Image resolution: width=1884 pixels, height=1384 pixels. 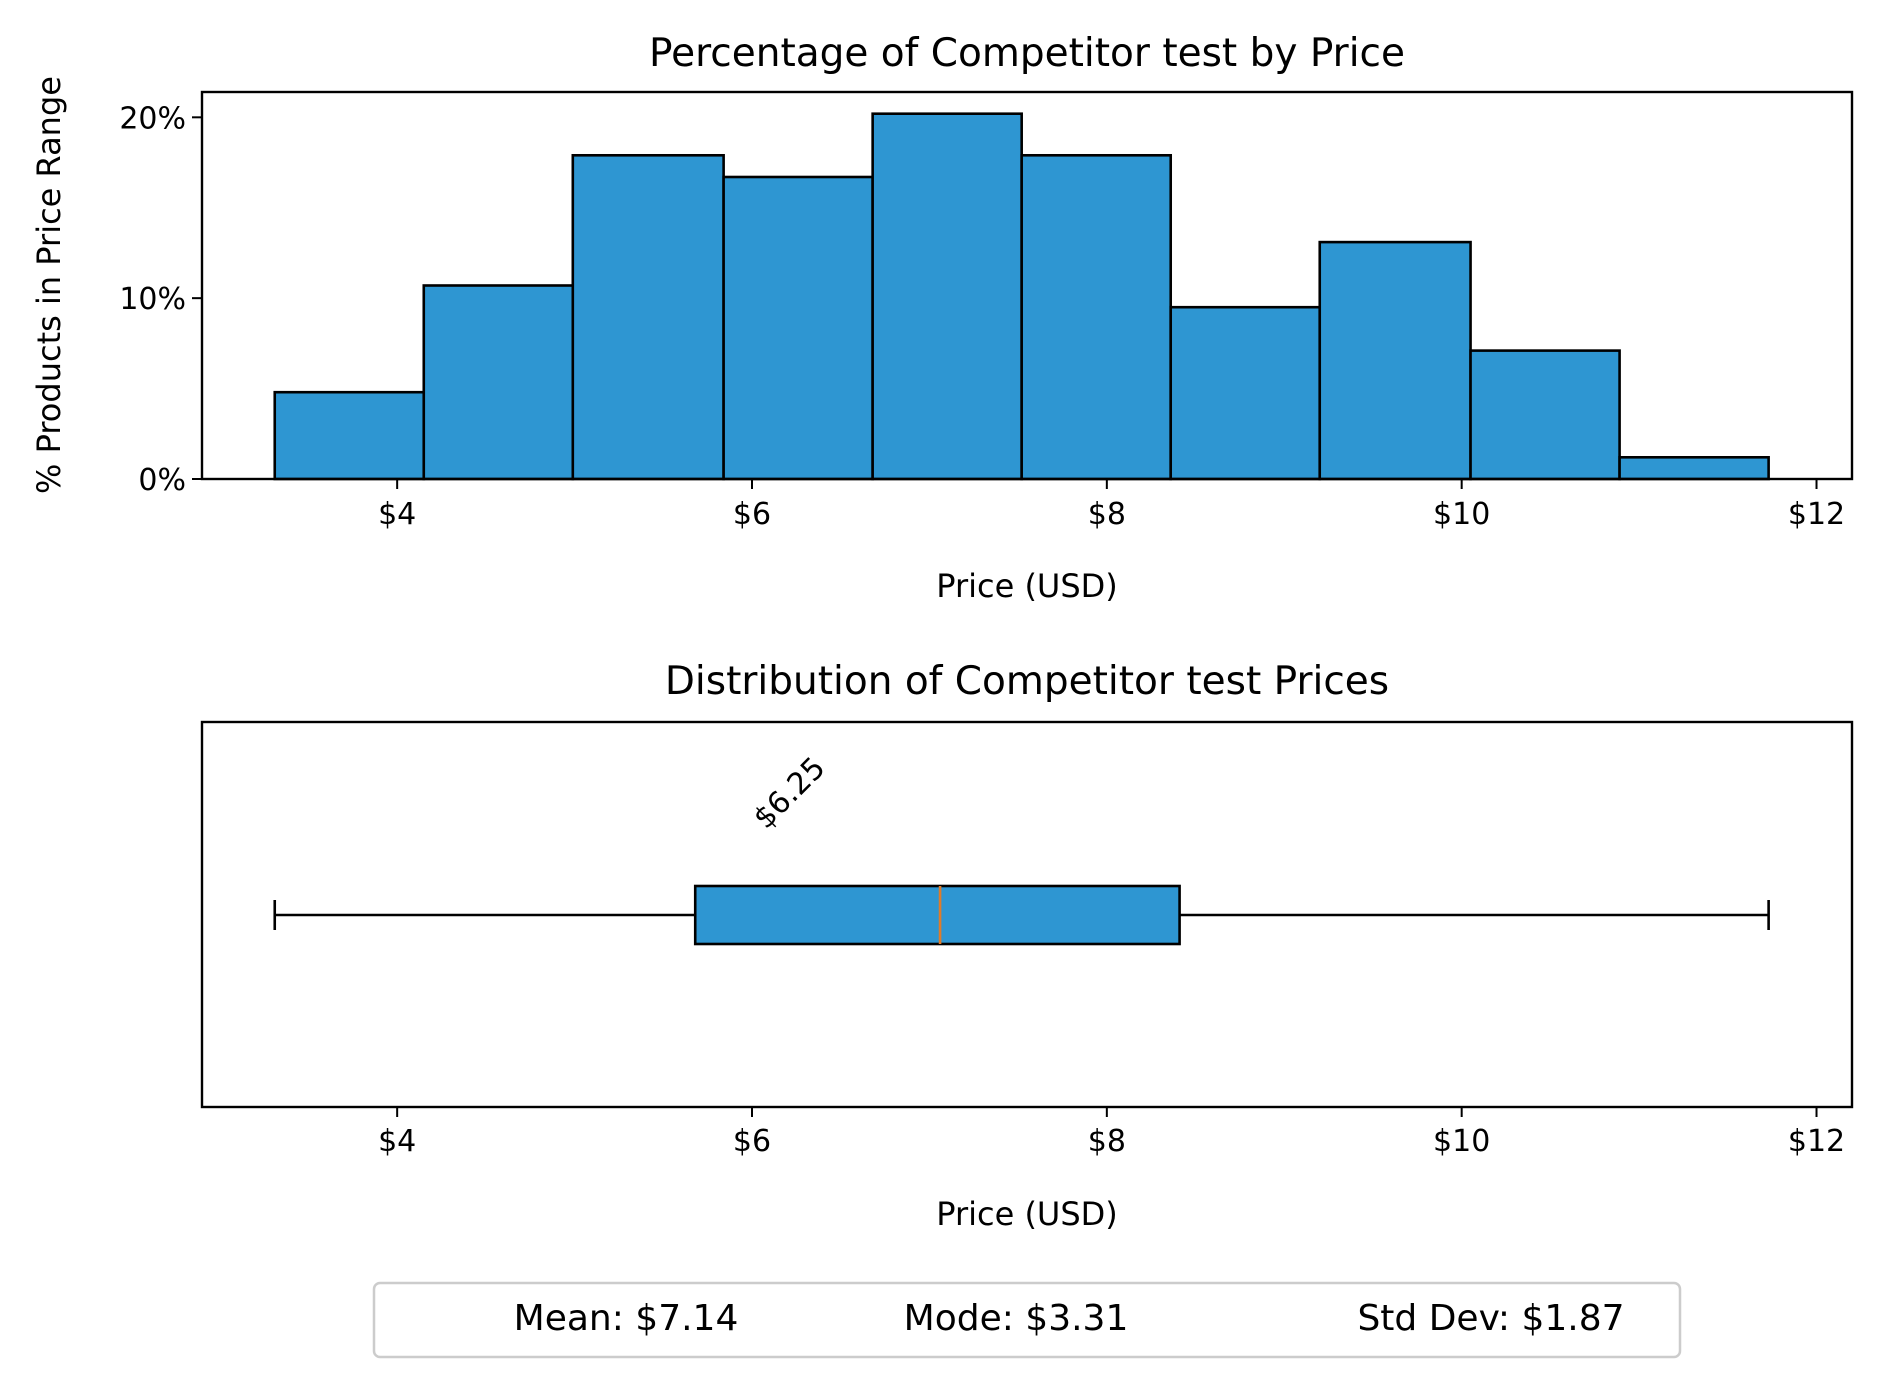 What do you see at coordinates (1461, 514) in the screenshot?
I see `histogram-x-tick-label: $10` at bounding box center [1461, 514].